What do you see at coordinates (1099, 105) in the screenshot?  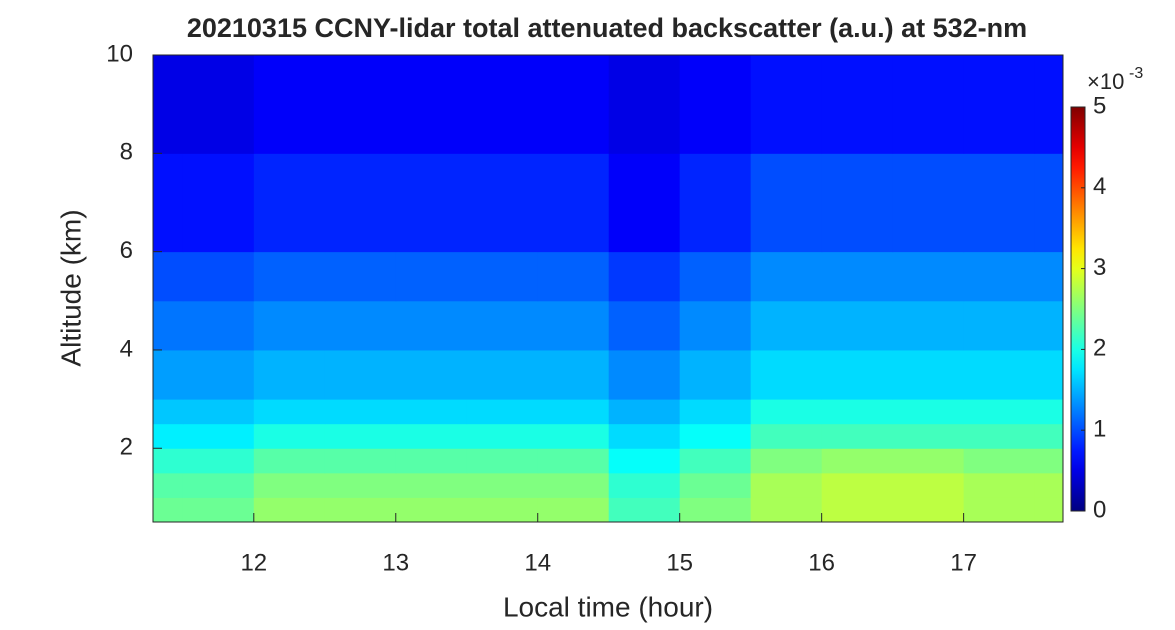 I see `colorbar-tick-label: 5` at bounding box center [1099, 105].